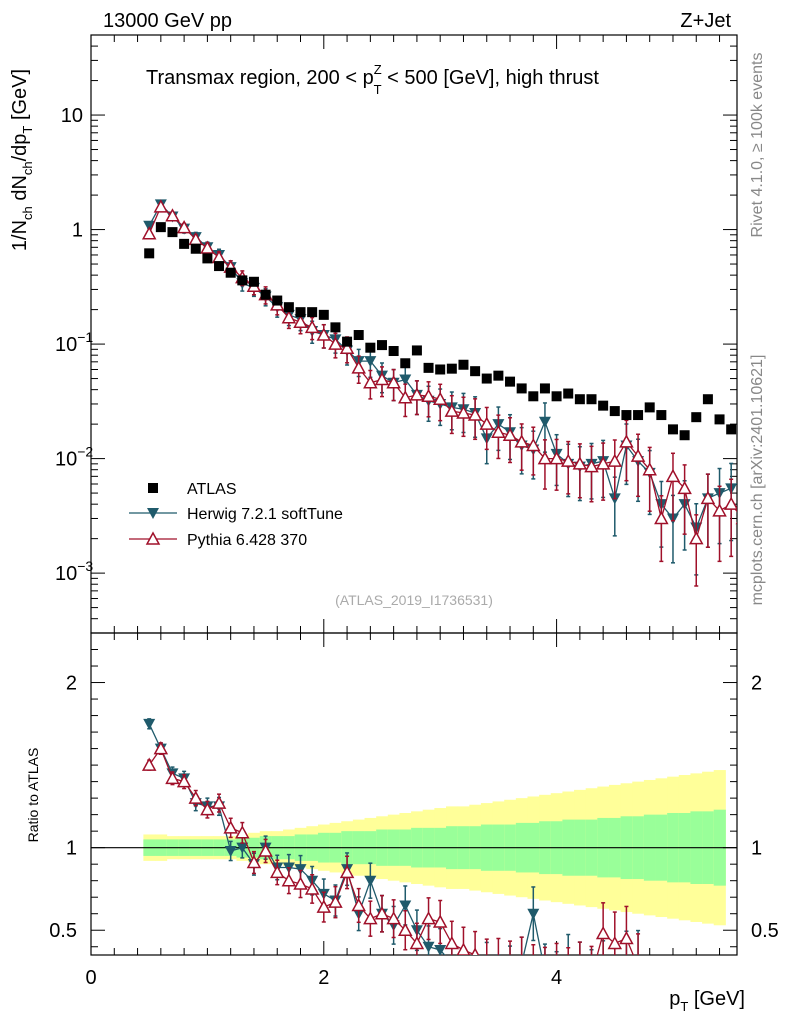  Describe the element at coordinates (765, 931) in the screenshot. I see `ratio-ytick-label-right: 0.5` at that location.